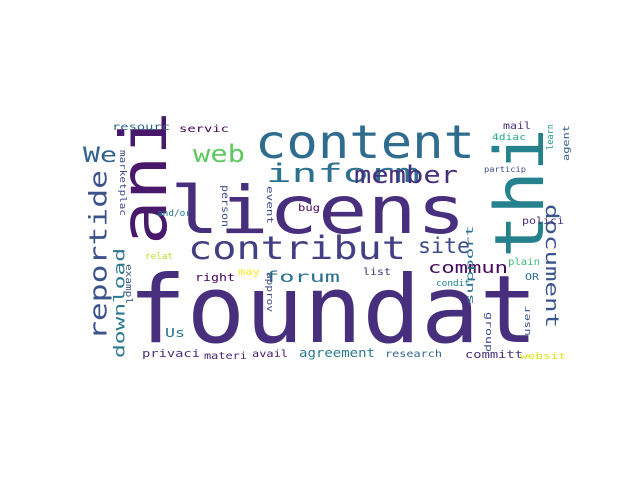  I want to click on word-agreement: agreement, so click(337, 353).